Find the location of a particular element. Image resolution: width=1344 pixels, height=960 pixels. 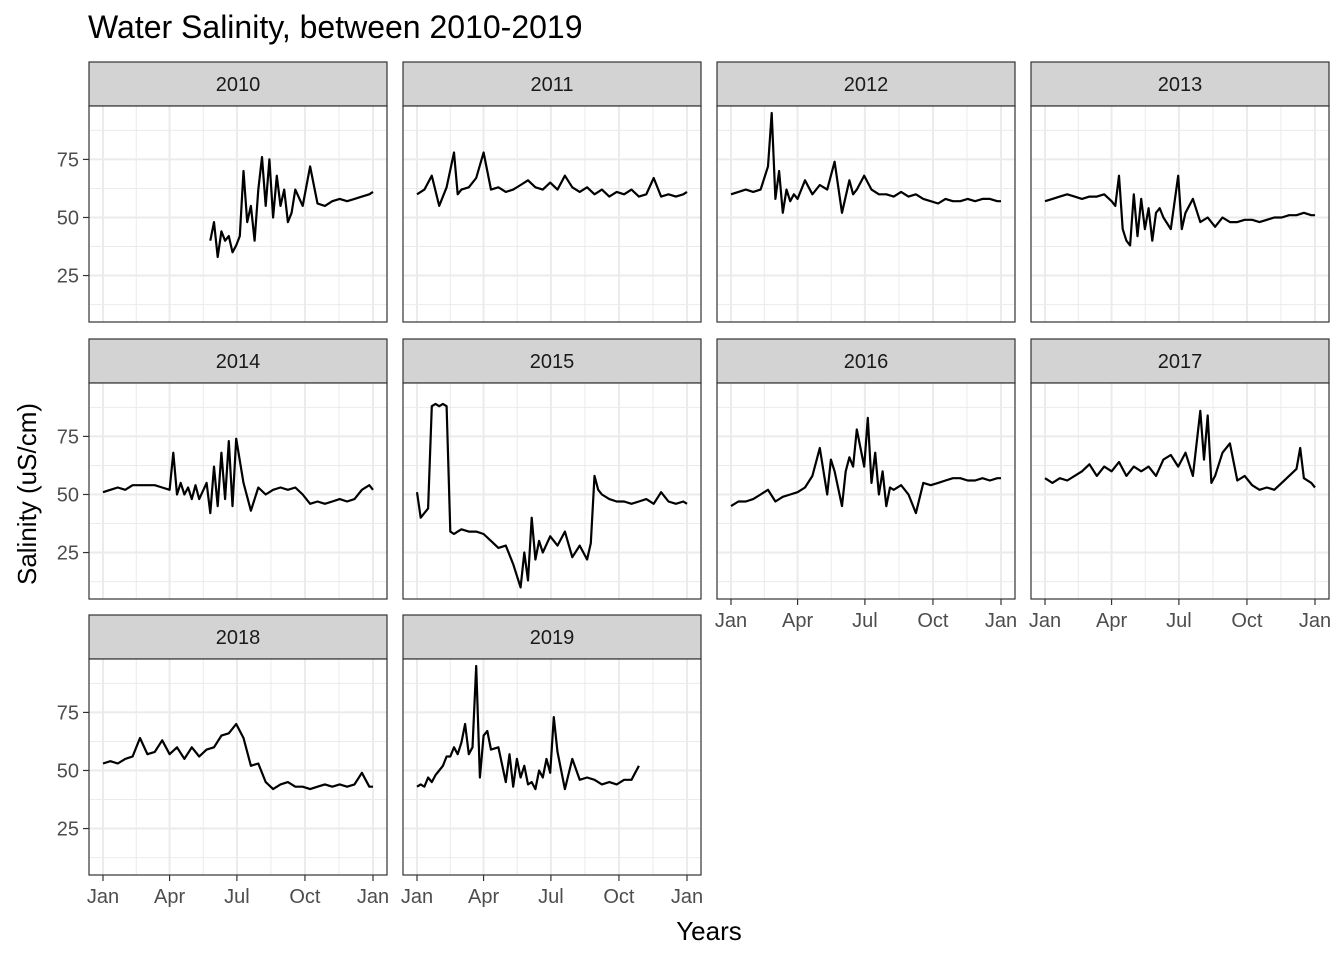

panel-2014: 2014 25 50 75 is located at coordinates (222, 469).